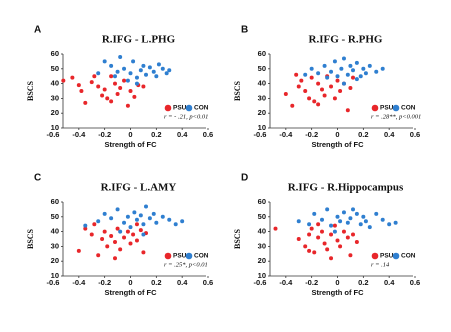  What do you see at coordinates (55, 275) in the screenshot?
I see `y-tick-label: 10` at bounding box center [55, 275].